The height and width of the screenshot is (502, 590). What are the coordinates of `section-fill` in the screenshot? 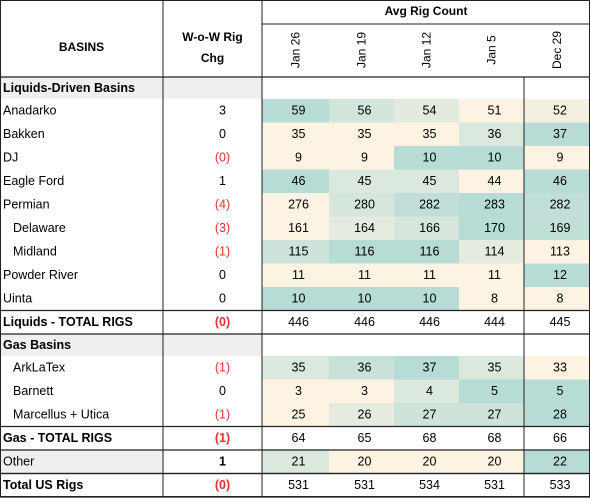 It's located at (131, 88).